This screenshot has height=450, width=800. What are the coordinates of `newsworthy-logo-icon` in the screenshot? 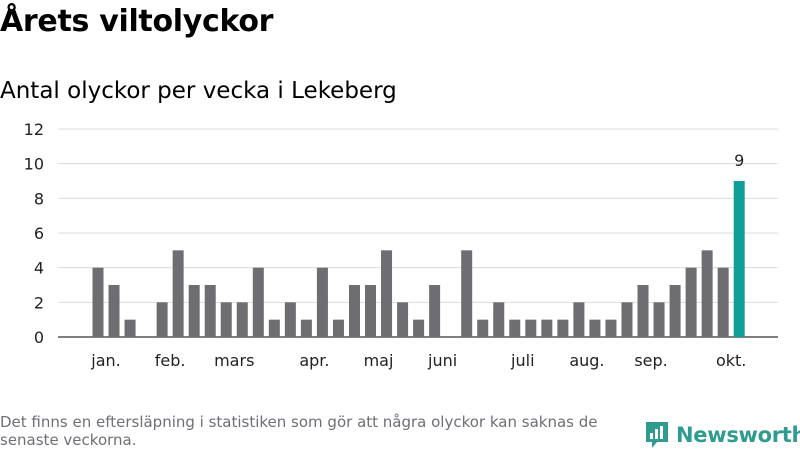 It's located at (657, 435).